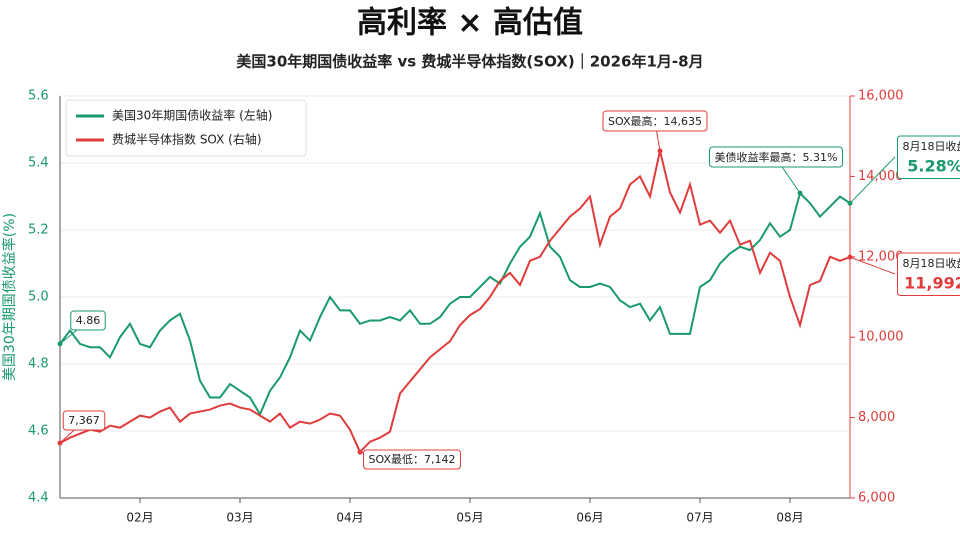 The height and width of the screenshot is (540, 960). I want to click on y2-tick-label: 16,000, so click(881, 96).